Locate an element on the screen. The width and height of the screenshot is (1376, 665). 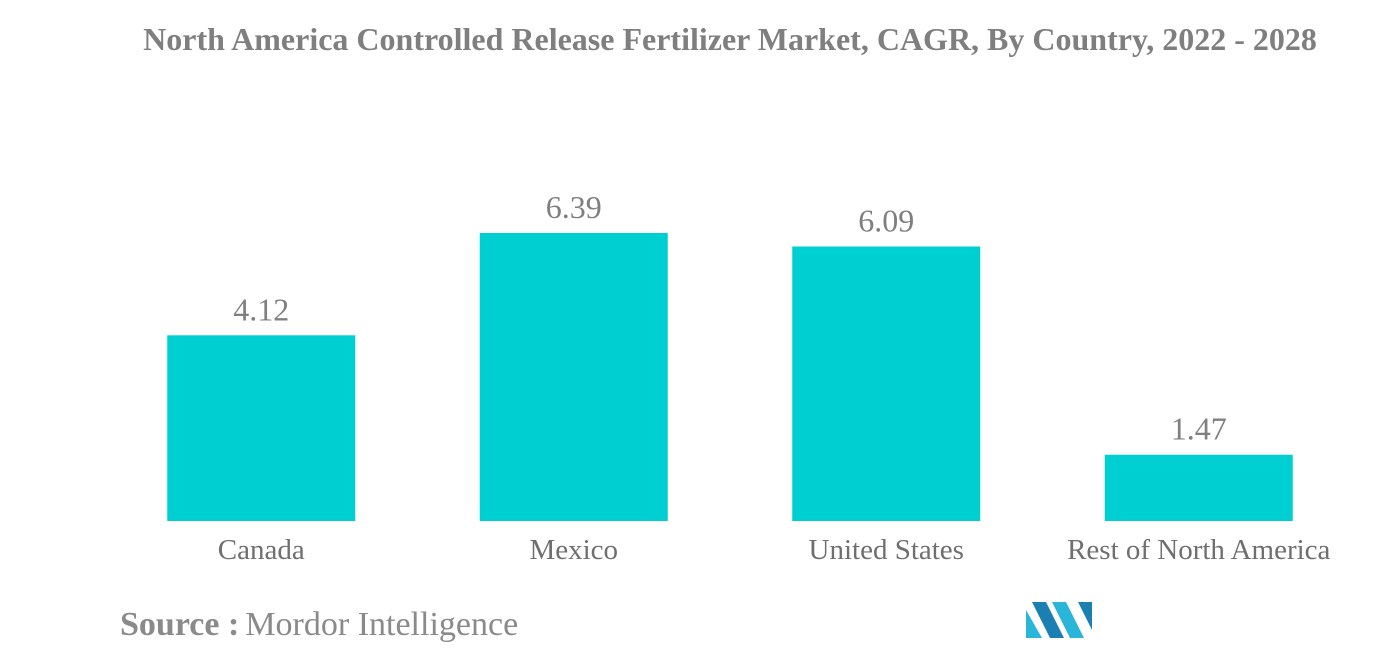
data-label: 4.12 is located at coordinates (261, 309).